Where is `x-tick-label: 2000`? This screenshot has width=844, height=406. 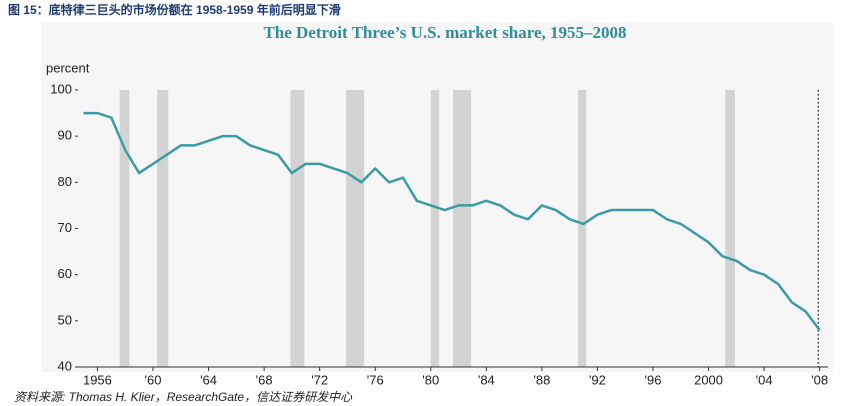 x-tick-label: 2000 is located at coordinates (708, 379).